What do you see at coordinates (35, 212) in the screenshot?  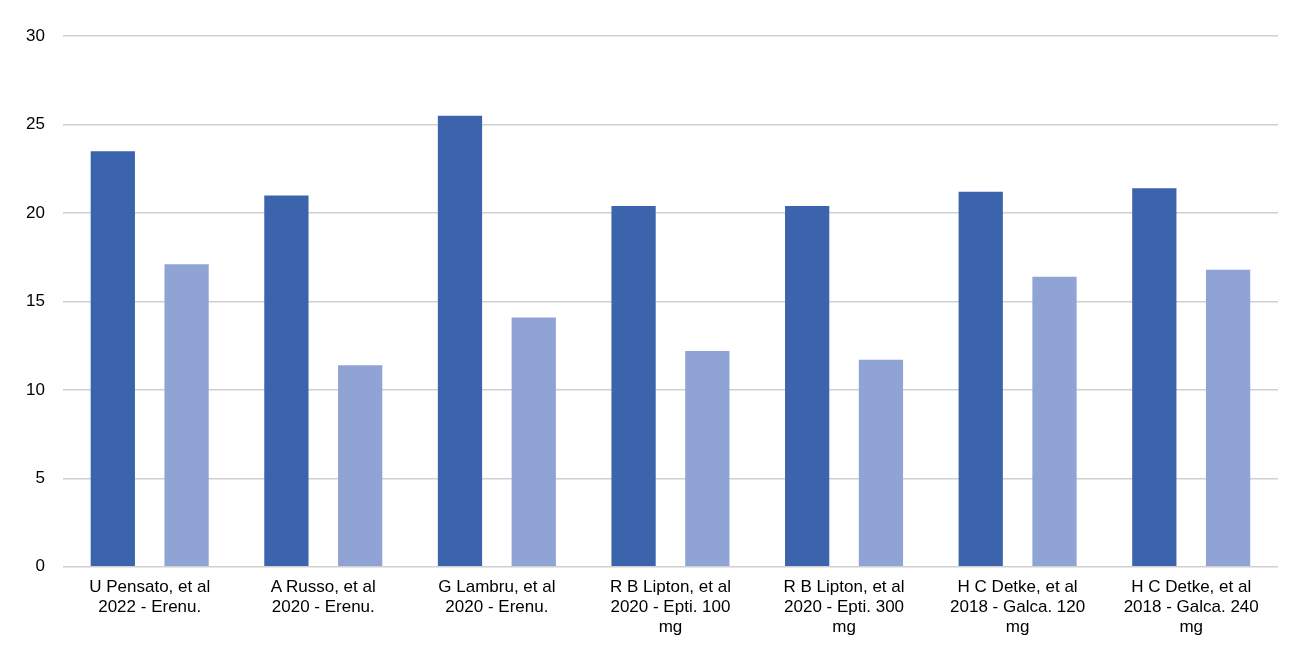 I see `y-tick-label: 20` at bounding box center [35, 212].